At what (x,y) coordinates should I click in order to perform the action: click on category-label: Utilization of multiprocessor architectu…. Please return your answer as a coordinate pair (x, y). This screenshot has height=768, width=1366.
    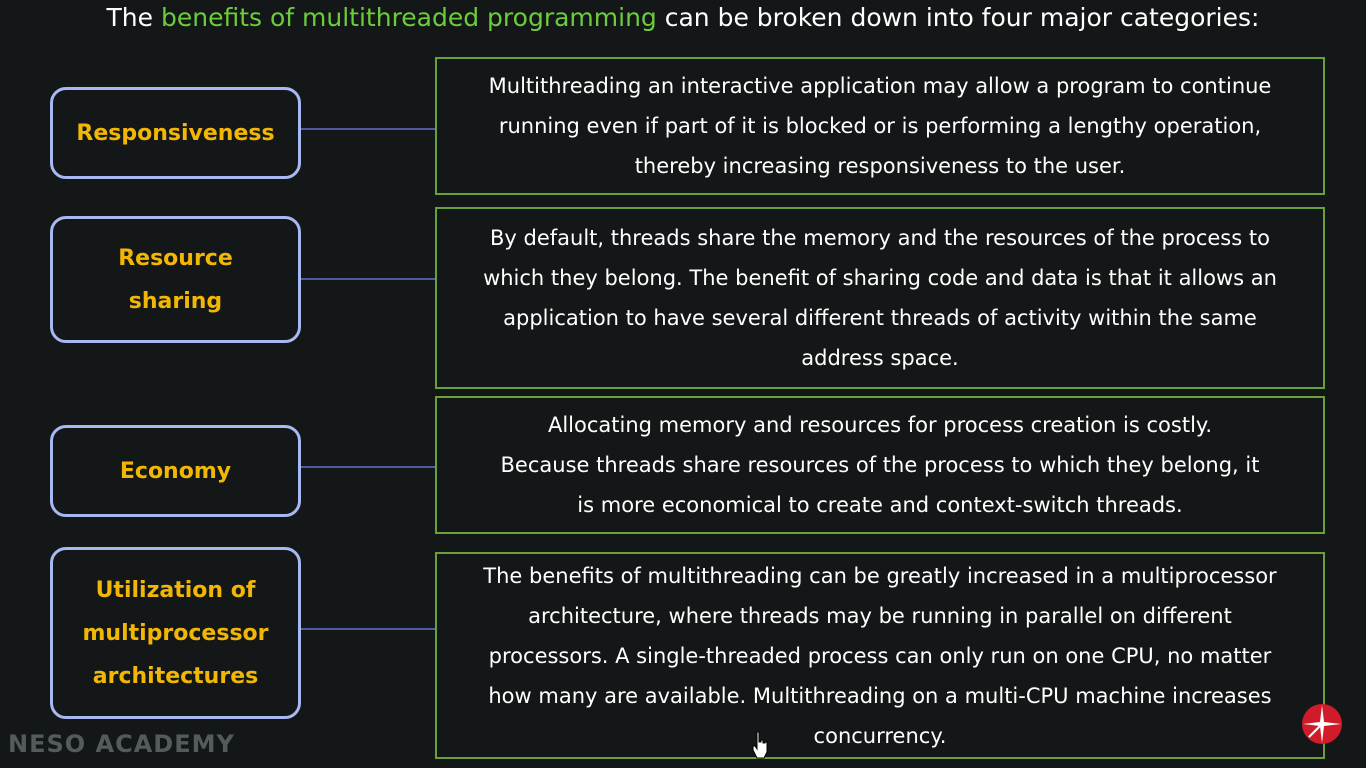
    Looking at the image, I should click on (175, 633).